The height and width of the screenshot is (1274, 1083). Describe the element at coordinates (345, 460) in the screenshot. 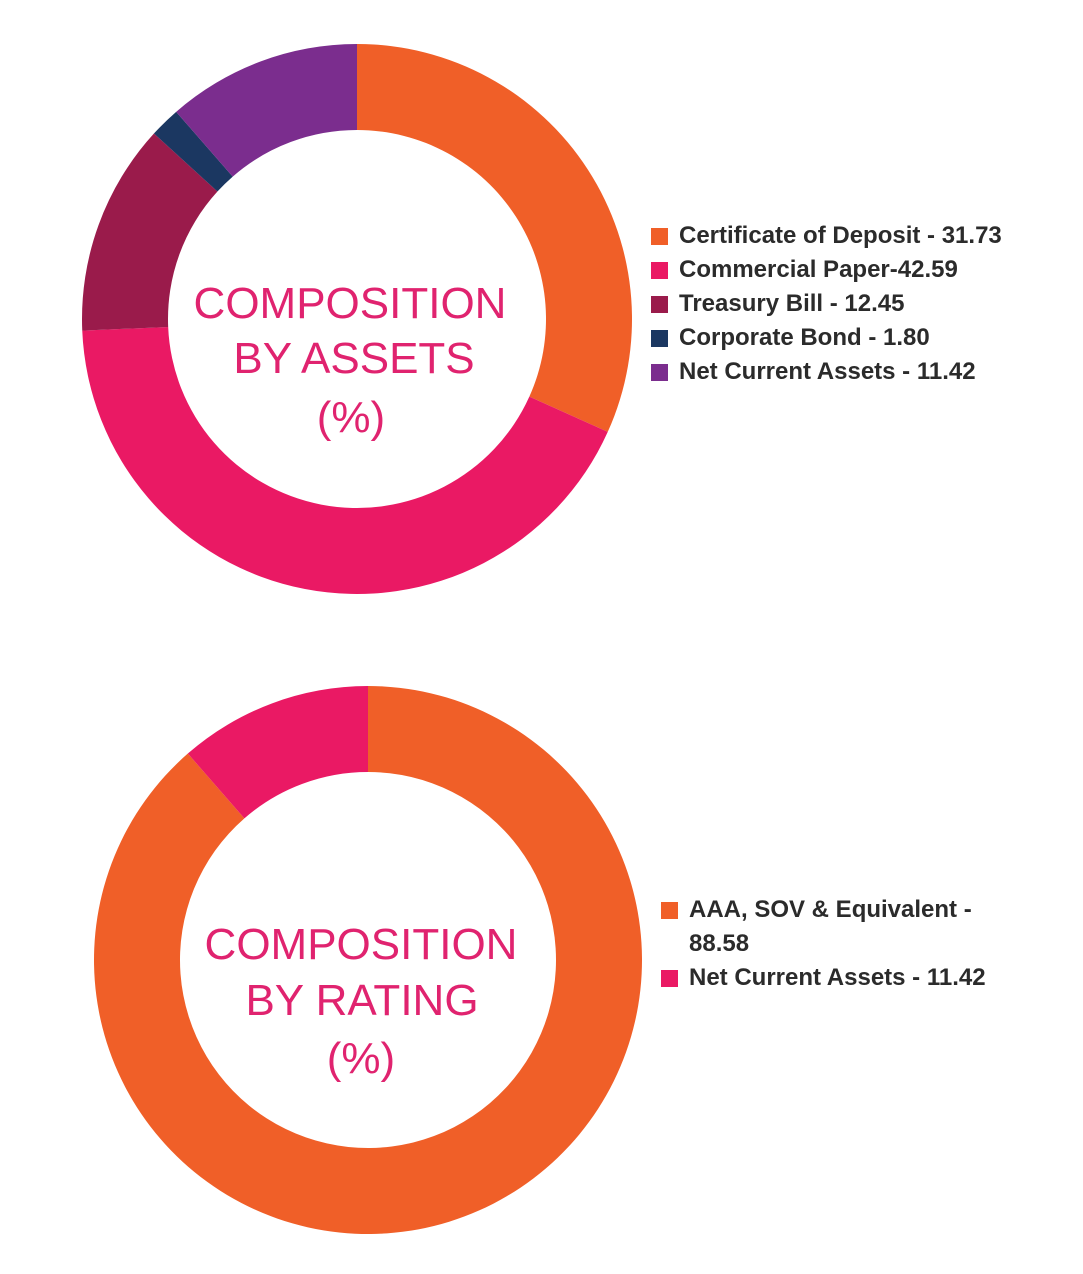

I see `donut-slice-commercial-paper` at that location.